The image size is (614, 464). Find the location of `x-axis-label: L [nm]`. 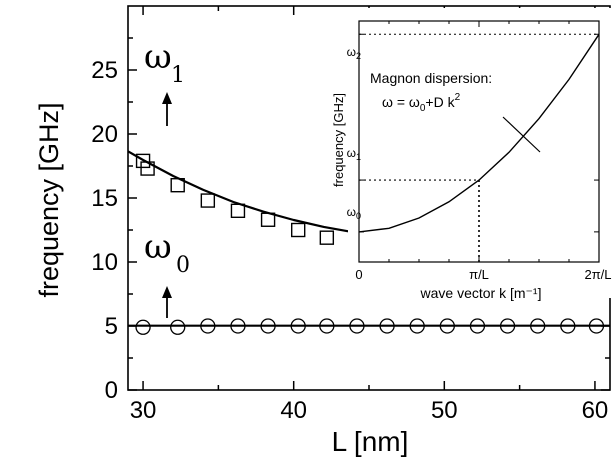

x-axis-label: L [nm] is located at coordinates (370, 441).